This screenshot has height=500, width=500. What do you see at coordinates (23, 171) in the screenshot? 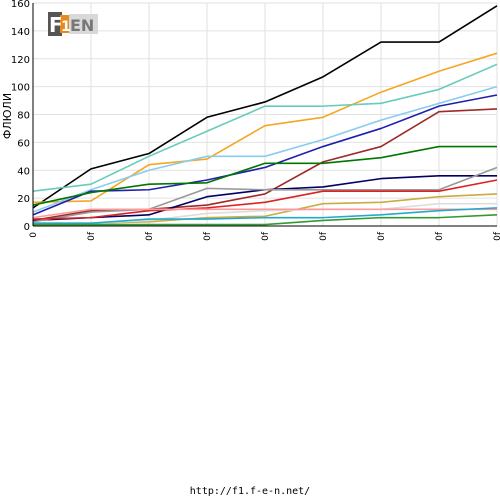
I see `y-tick-label: 40` at bounding box center [23, 171].